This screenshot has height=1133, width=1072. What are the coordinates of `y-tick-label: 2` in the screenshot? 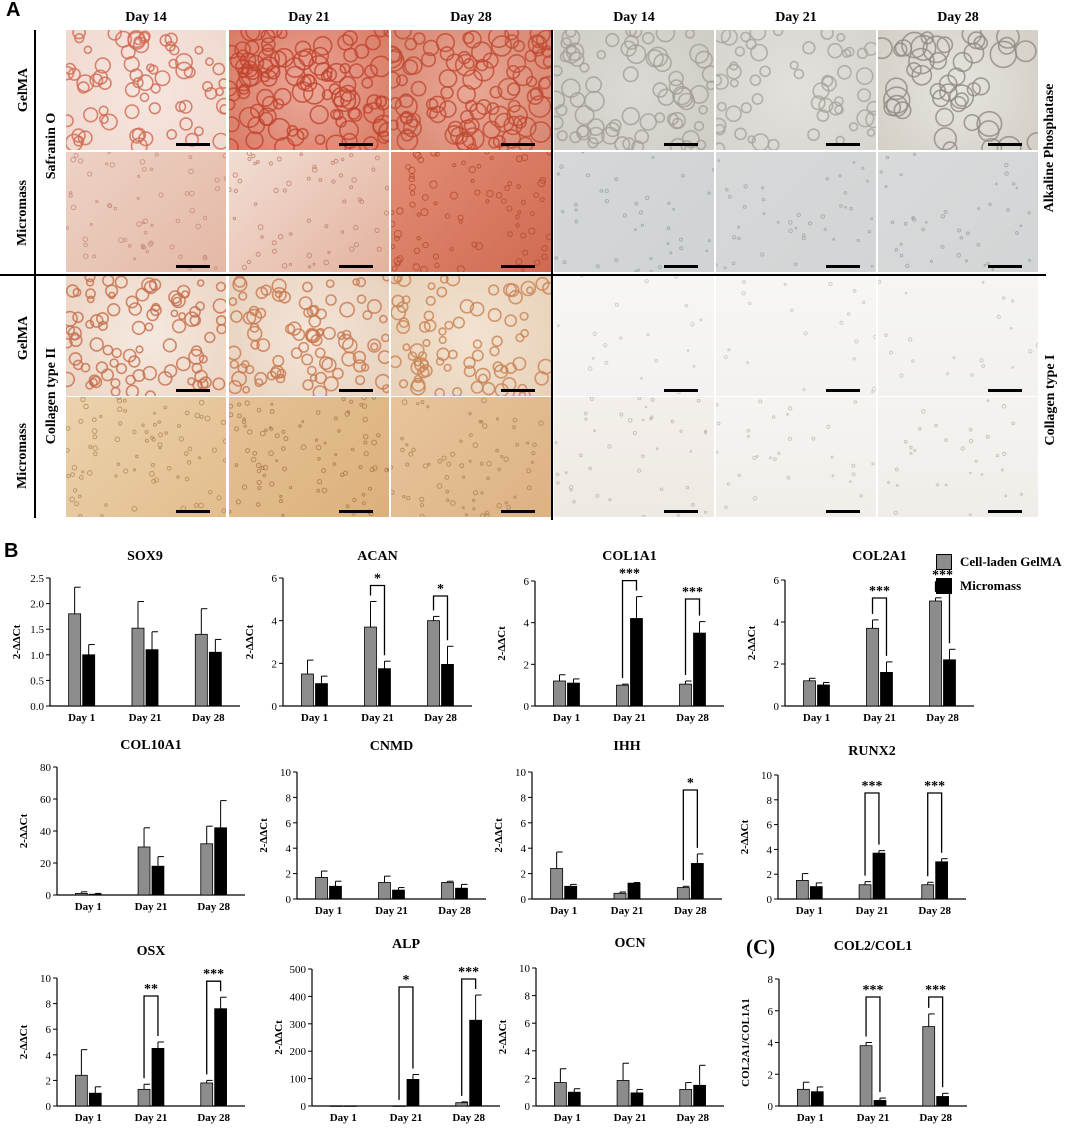 It's located at (777, 665).